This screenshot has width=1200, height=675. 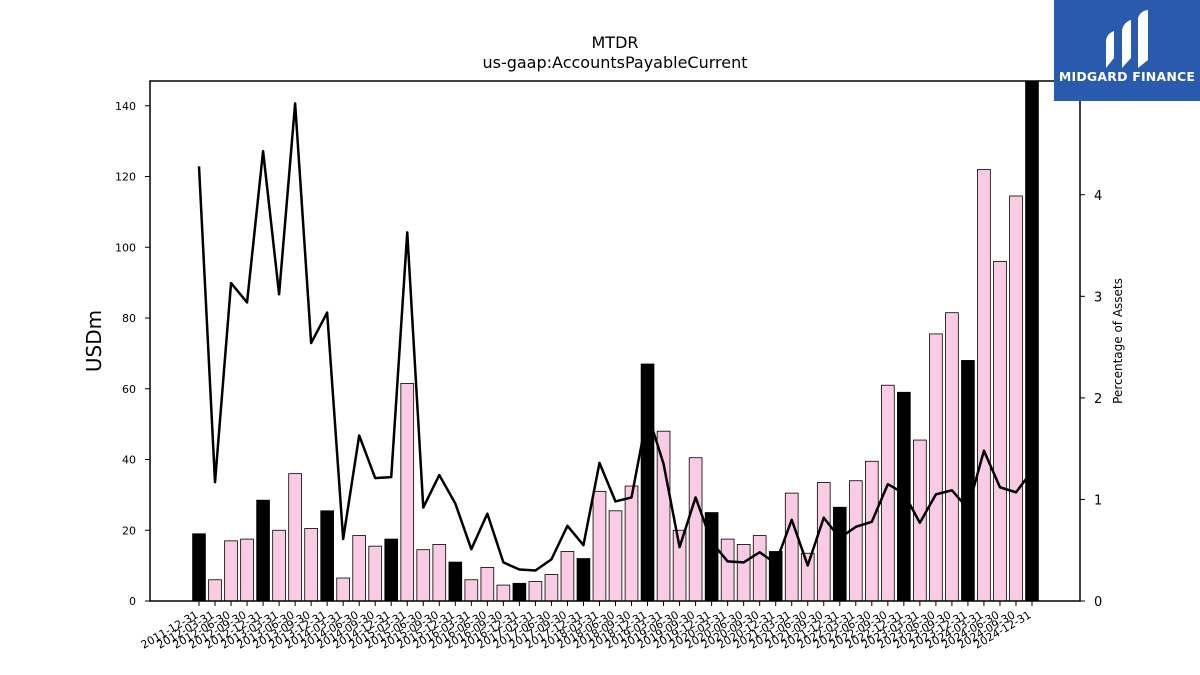 What do you see at coordinates (614, 42) in the screenshot?
I see `chart-title: MTDR` at bounding box center [614, 42].